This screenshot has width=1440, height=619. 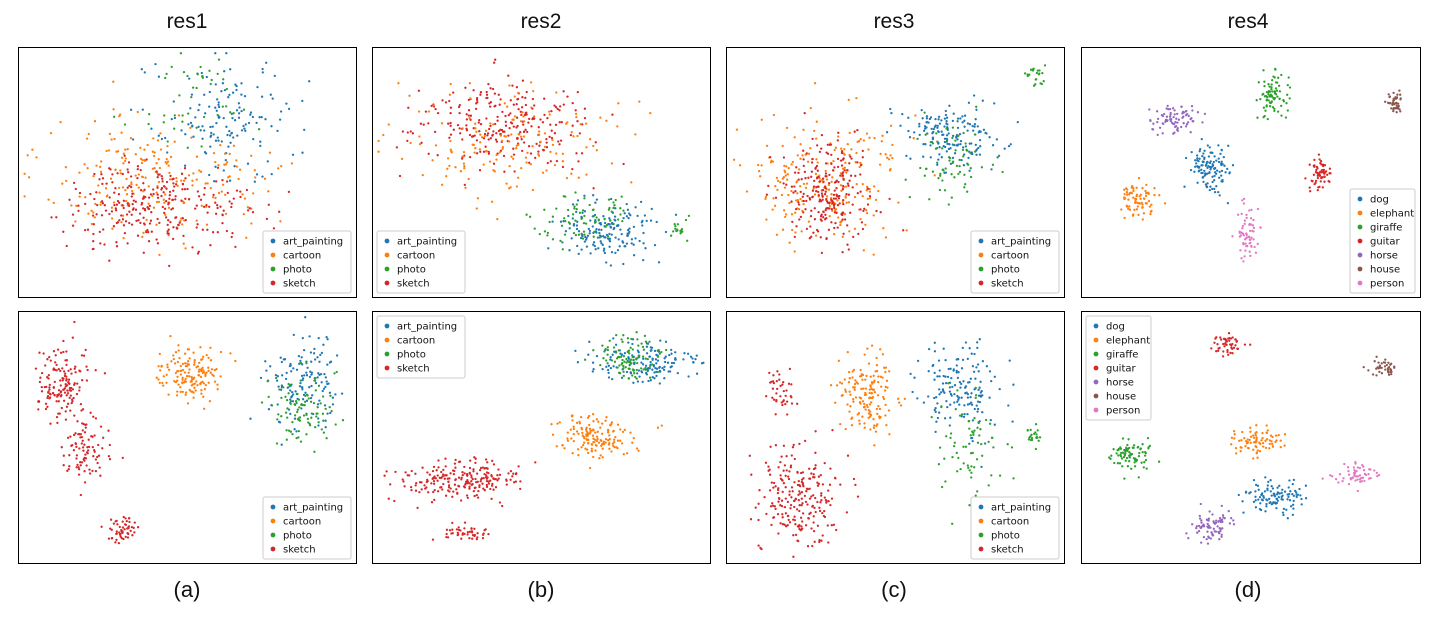 What do you see at coordinates (1190, 132) in the screenshot?
I see `point-horse` at bounding box center [1190, 132].